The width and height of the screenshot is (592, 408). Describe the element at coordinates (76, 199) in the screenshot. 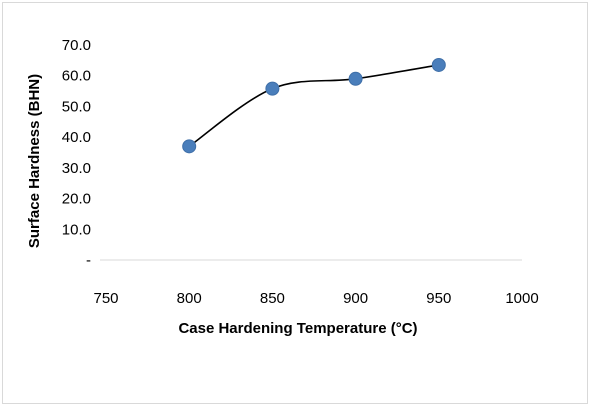

I see `y-tick-label: 20.0` at that location.